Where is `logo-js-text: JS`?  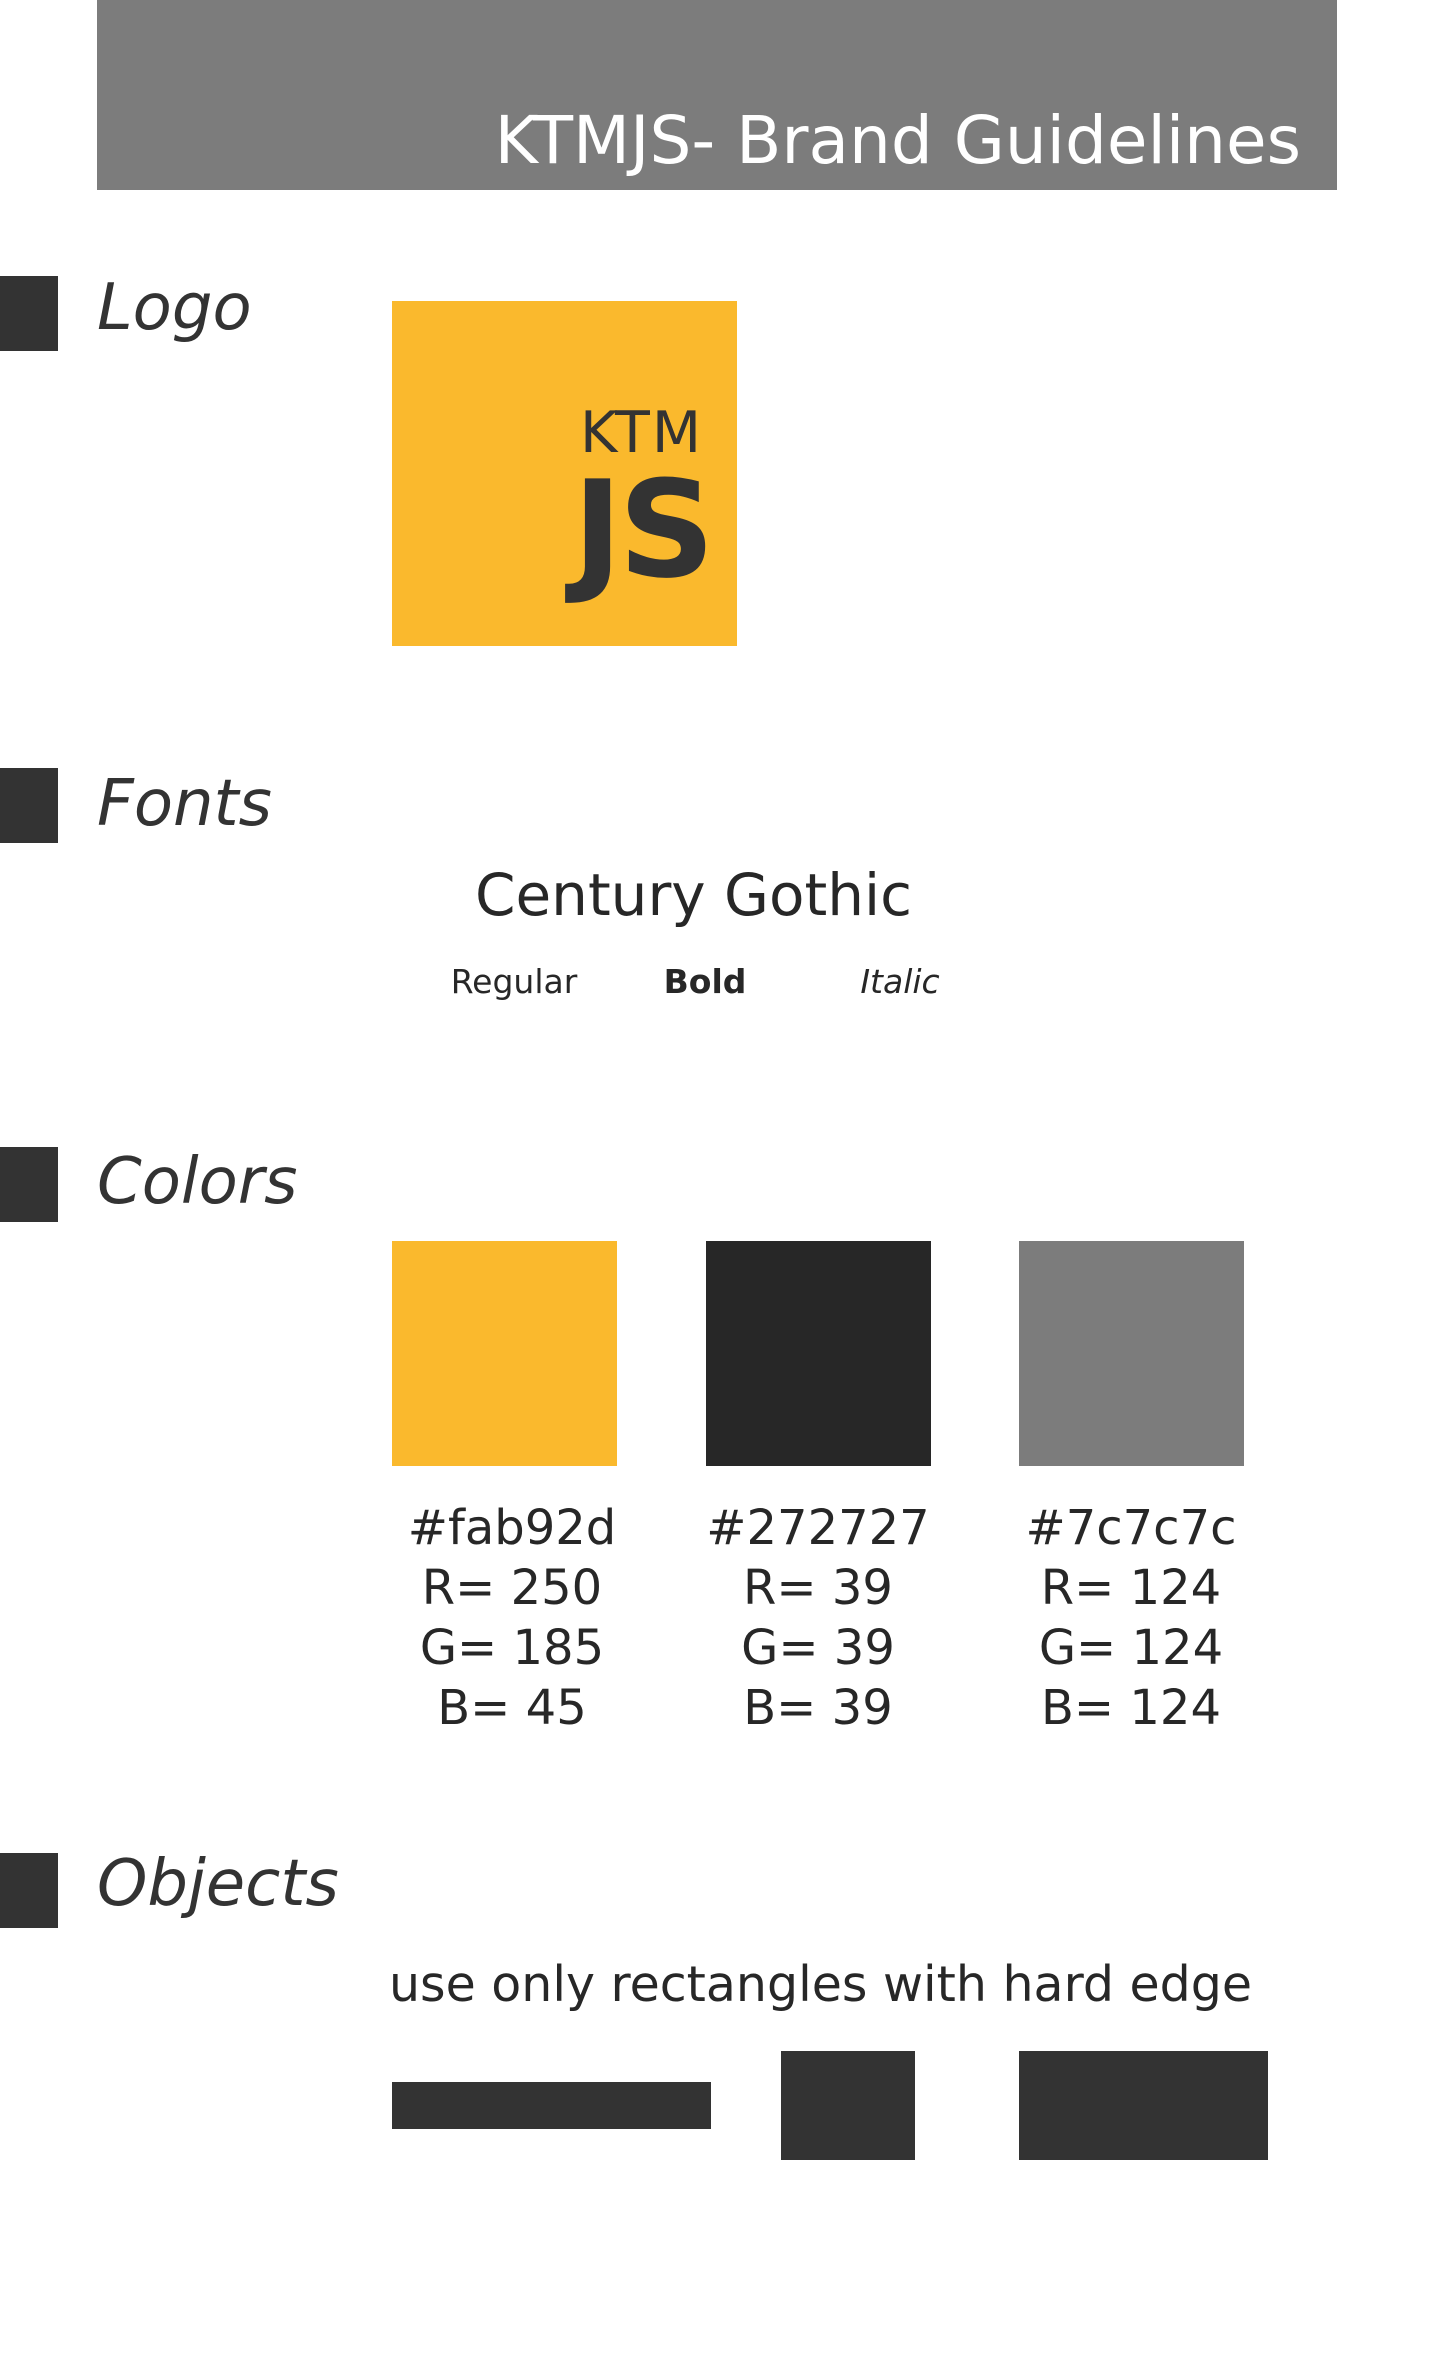
logo-js-text: JS is located at coordinates (643, 530).